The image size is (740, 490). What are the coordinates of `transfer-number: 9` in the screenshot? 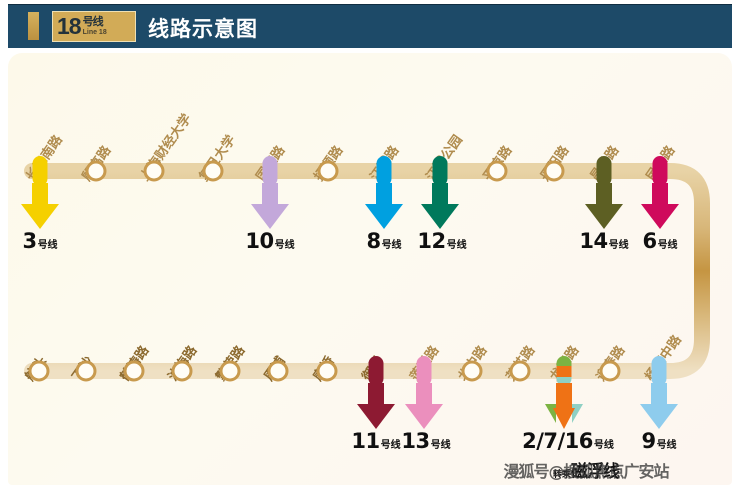 It's located at (648, 441).